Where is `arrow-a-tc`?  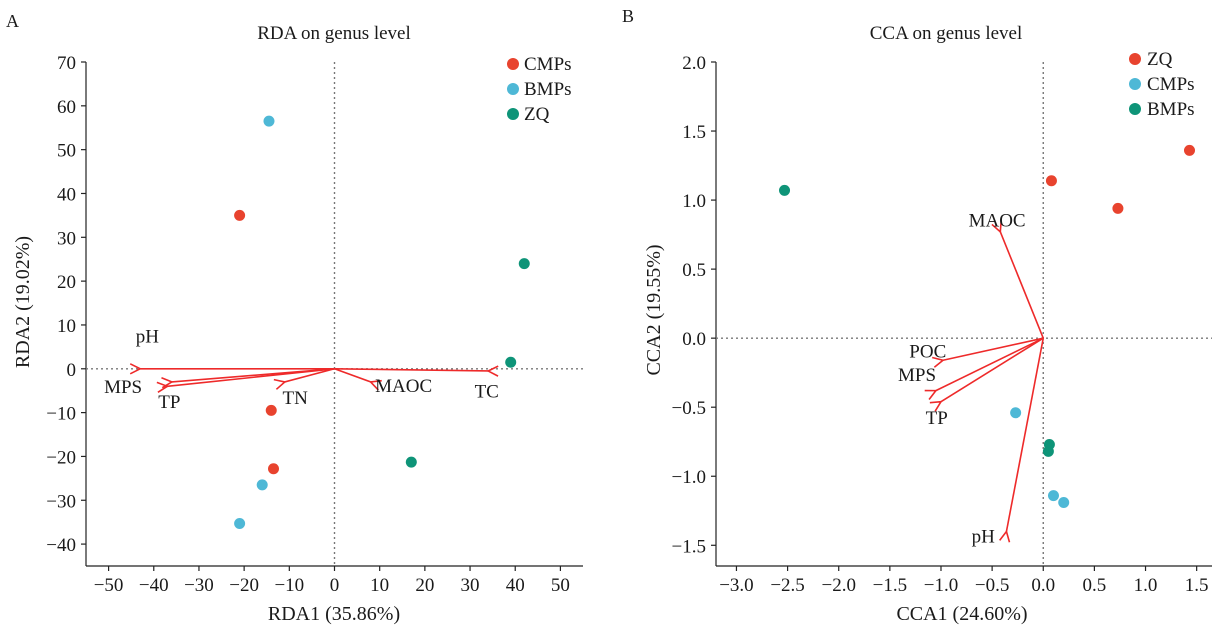 arrow-a-tc is located at coordinates (411, 370).